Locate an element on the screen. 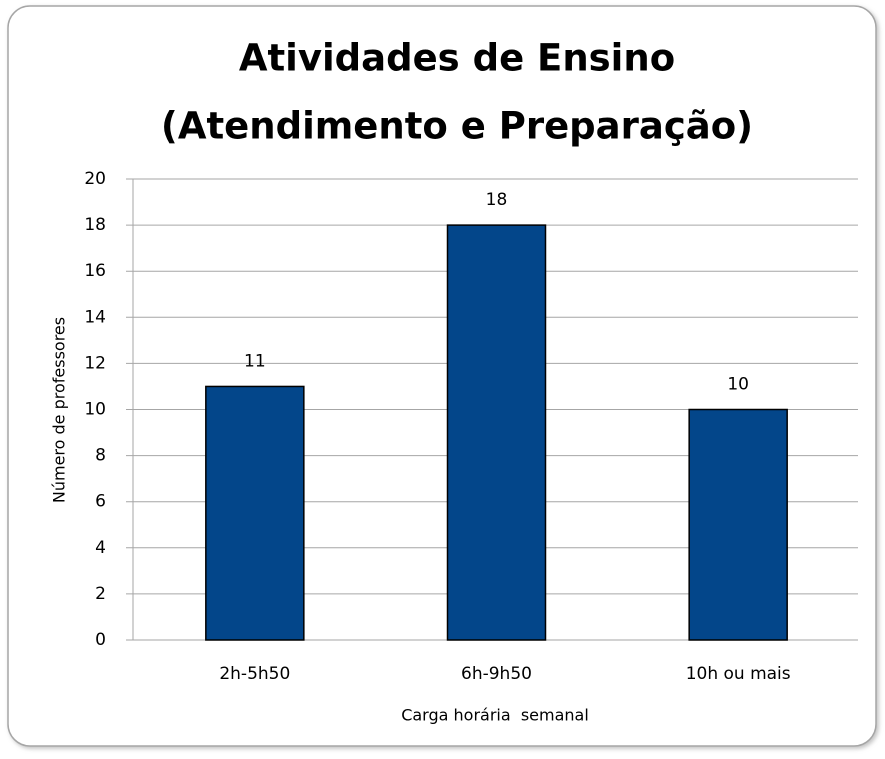 The image size is (885, 759). y-tick-label: 8 is located at coordinates (100, 456).